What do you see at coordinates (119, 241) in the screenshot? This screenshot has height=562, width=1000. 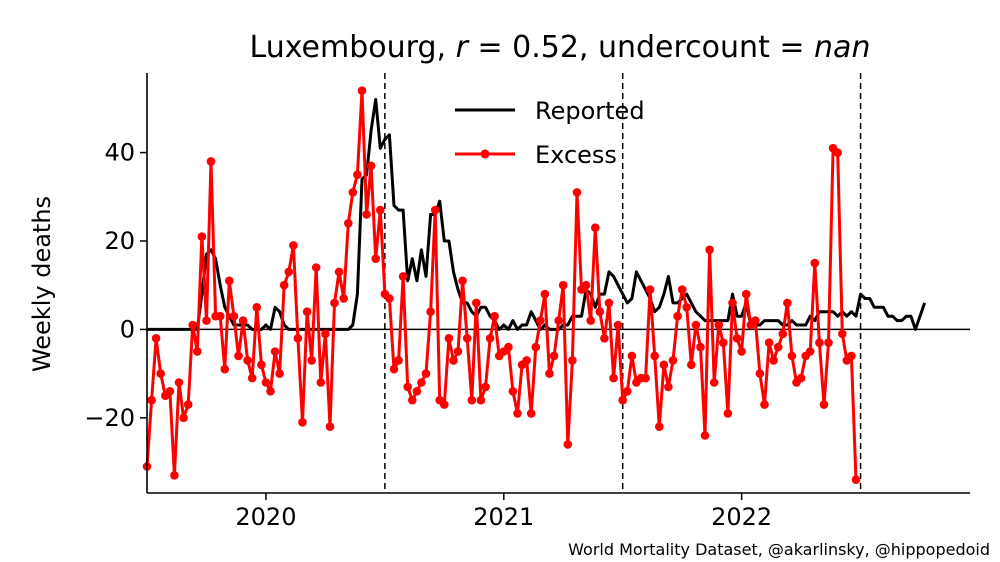 I see `y-tick-label: 20` at bounding box center [119, 241].